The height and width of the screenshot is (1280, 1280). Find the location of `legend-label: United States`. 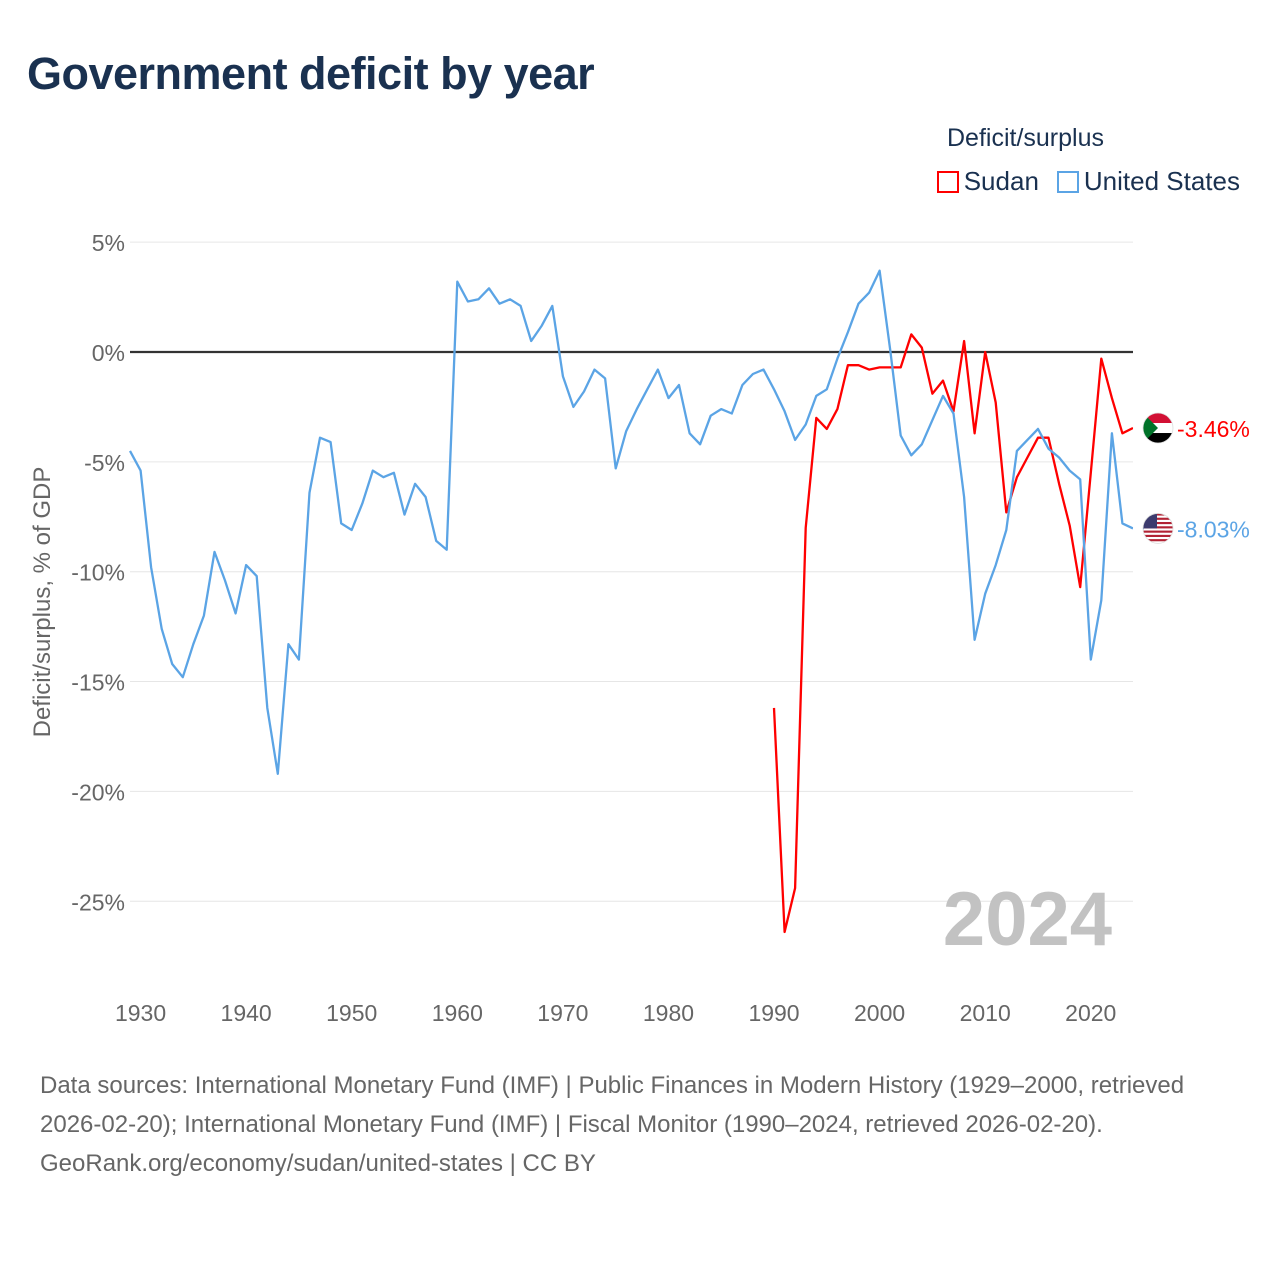

legend-label: United States is located at coordinates (1161, 181).